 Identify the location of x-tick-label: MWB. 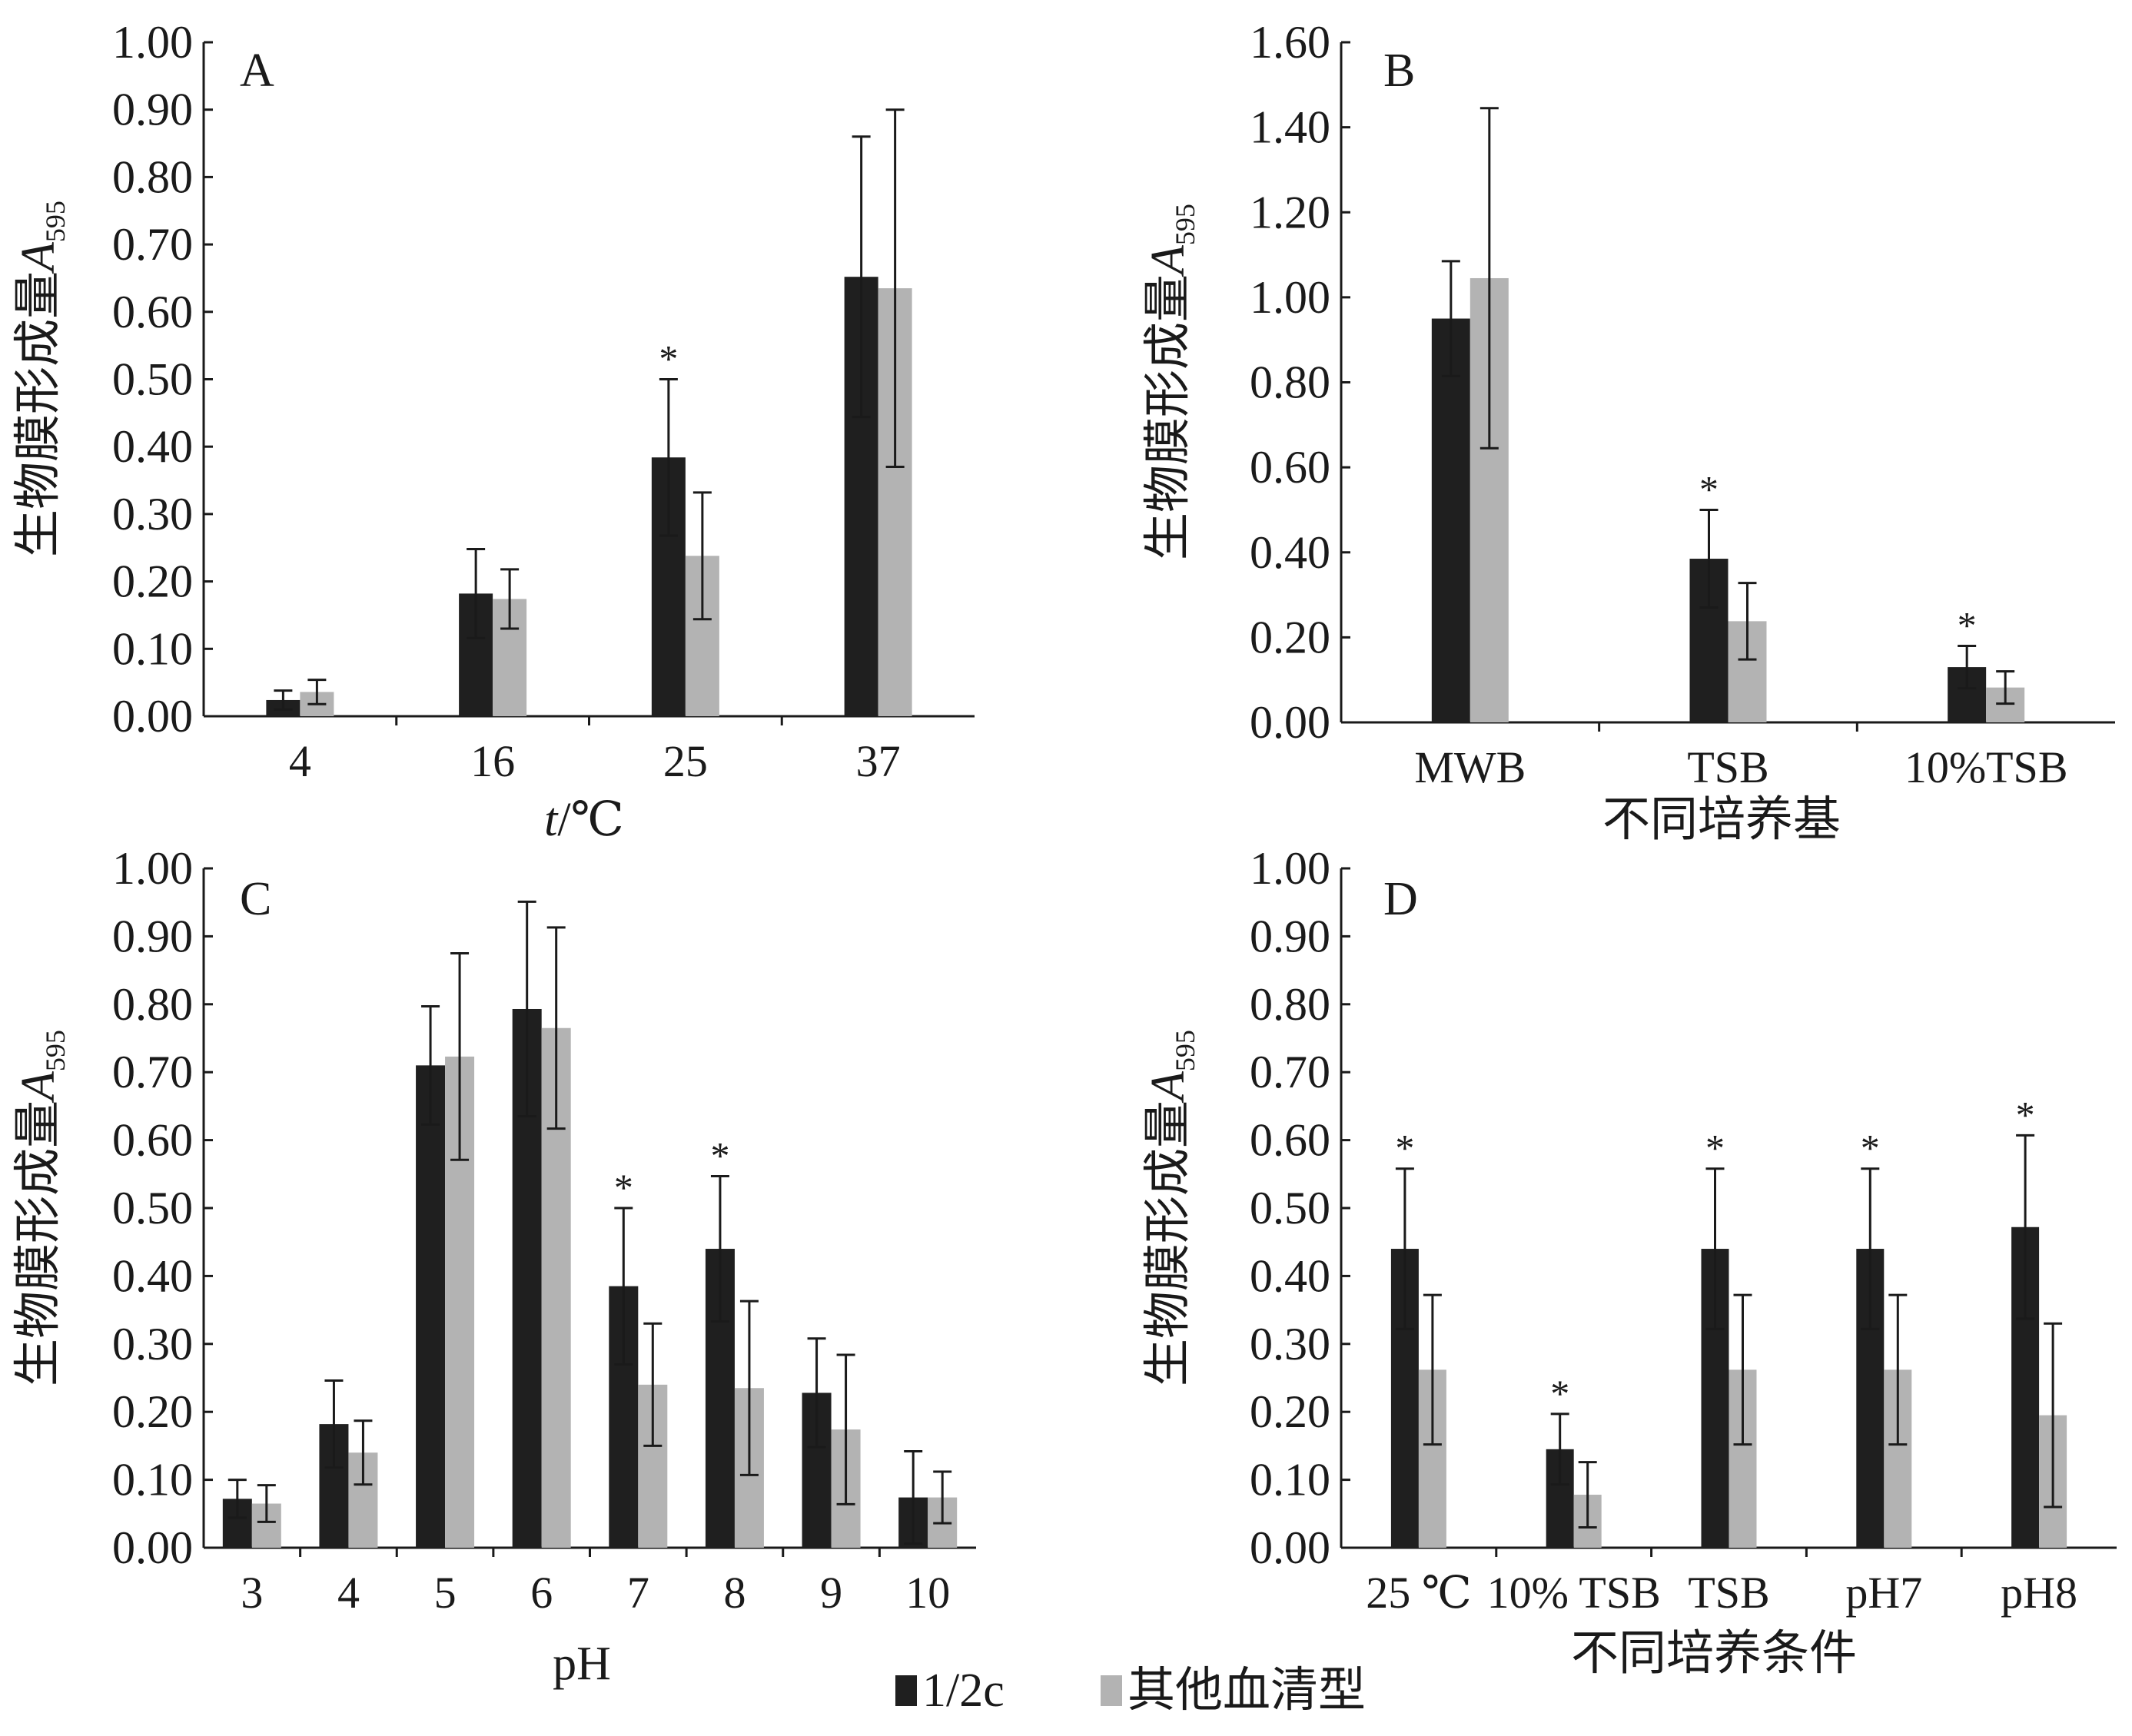
(1470, 767).